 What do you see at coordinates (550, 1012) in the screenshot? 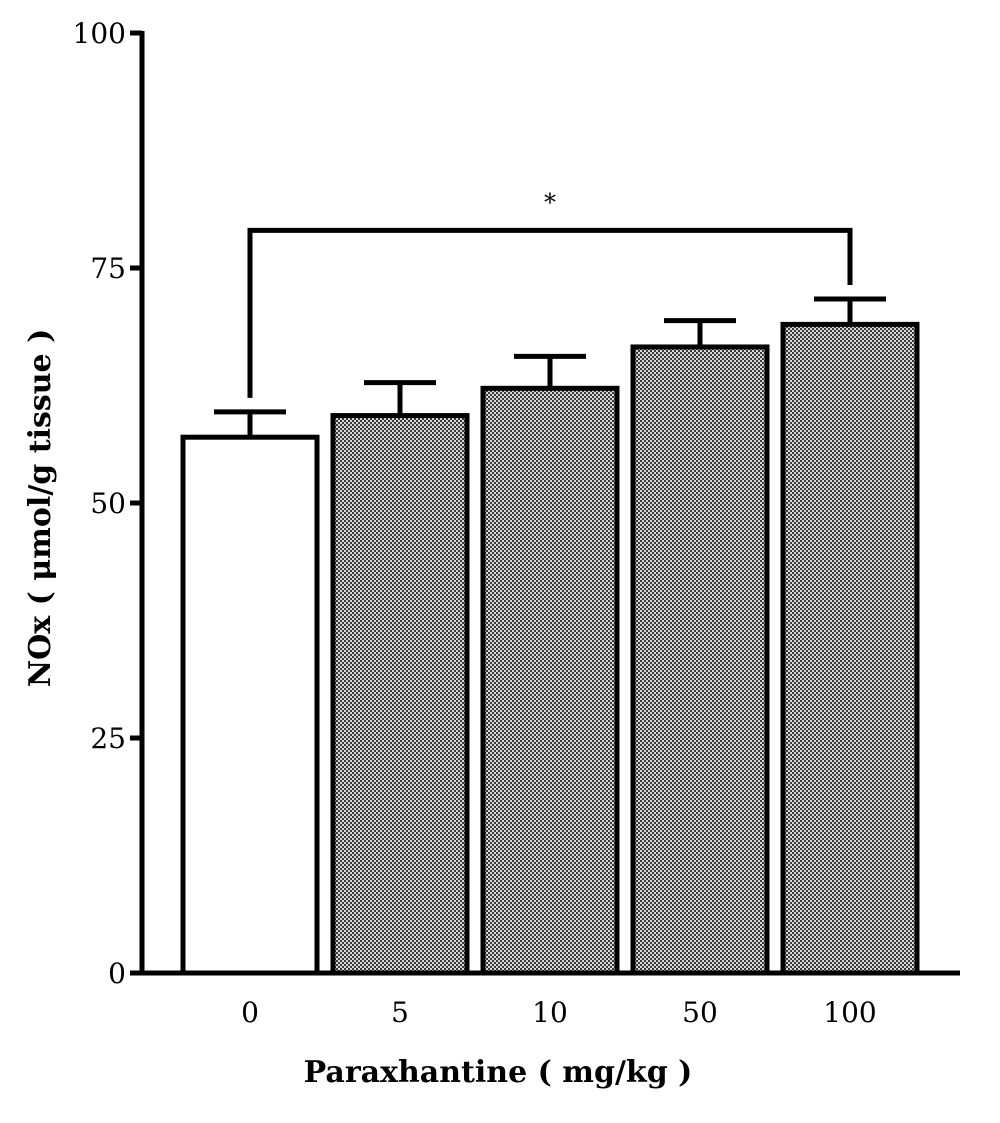
I see `x-tick-label-10: 10` at bounding box center [550, 1012].